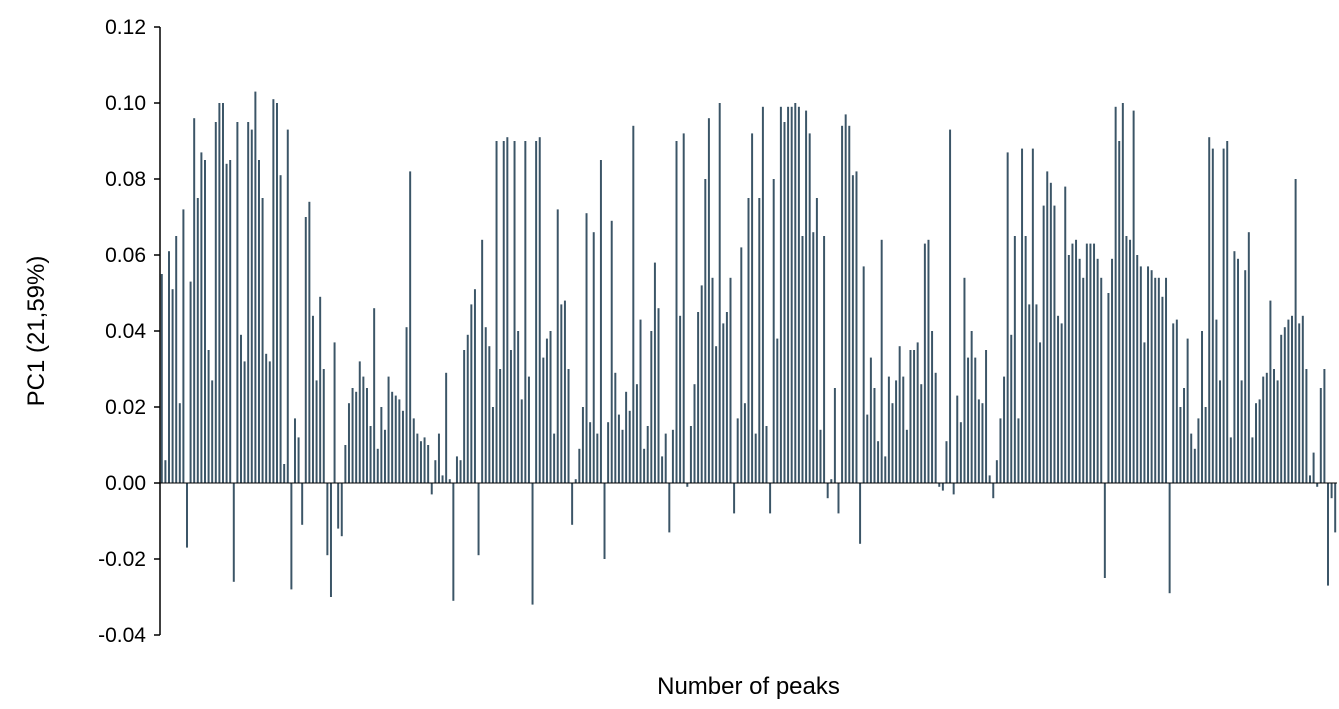  Describe the element at coordinates (125, 331) in the screenshot. I see `y-tick-label: 0.04` at that location.